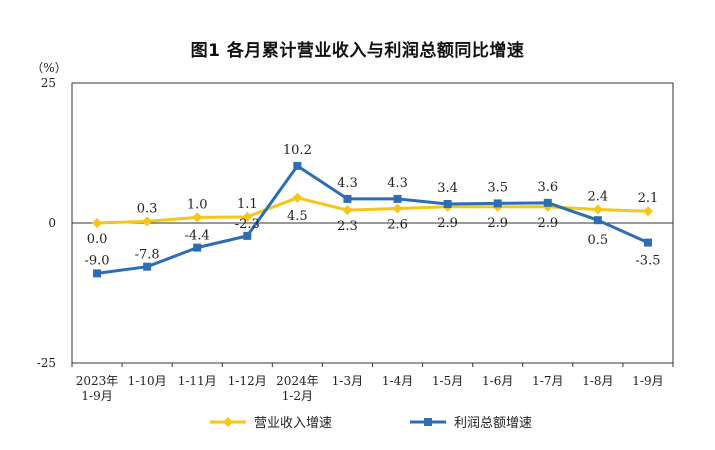 The image size is (715, 450). Describe the element at coordinates (97, 239) in the screenshot. I see `revenue-data-label: 0.0` at that location.